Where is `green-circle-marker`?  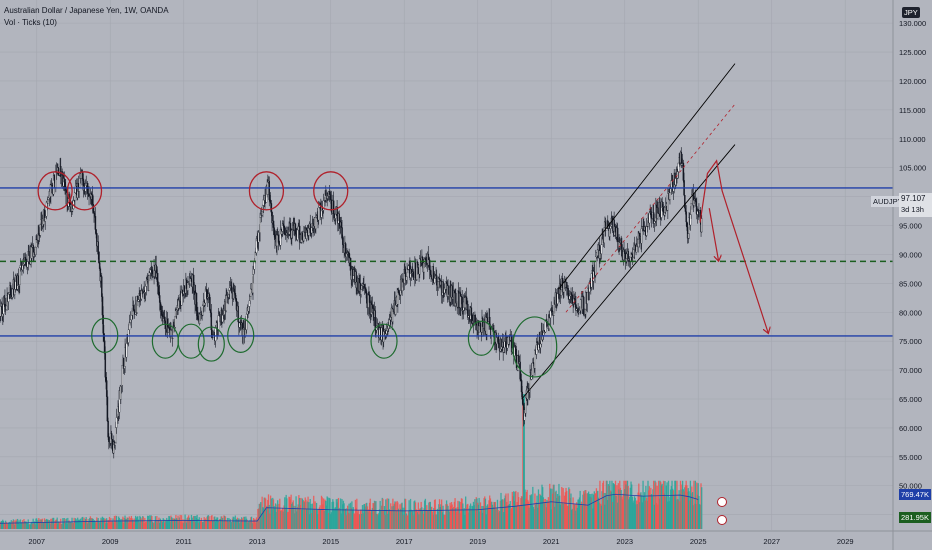
green-circle-marker is located at coordinates (535, 347).